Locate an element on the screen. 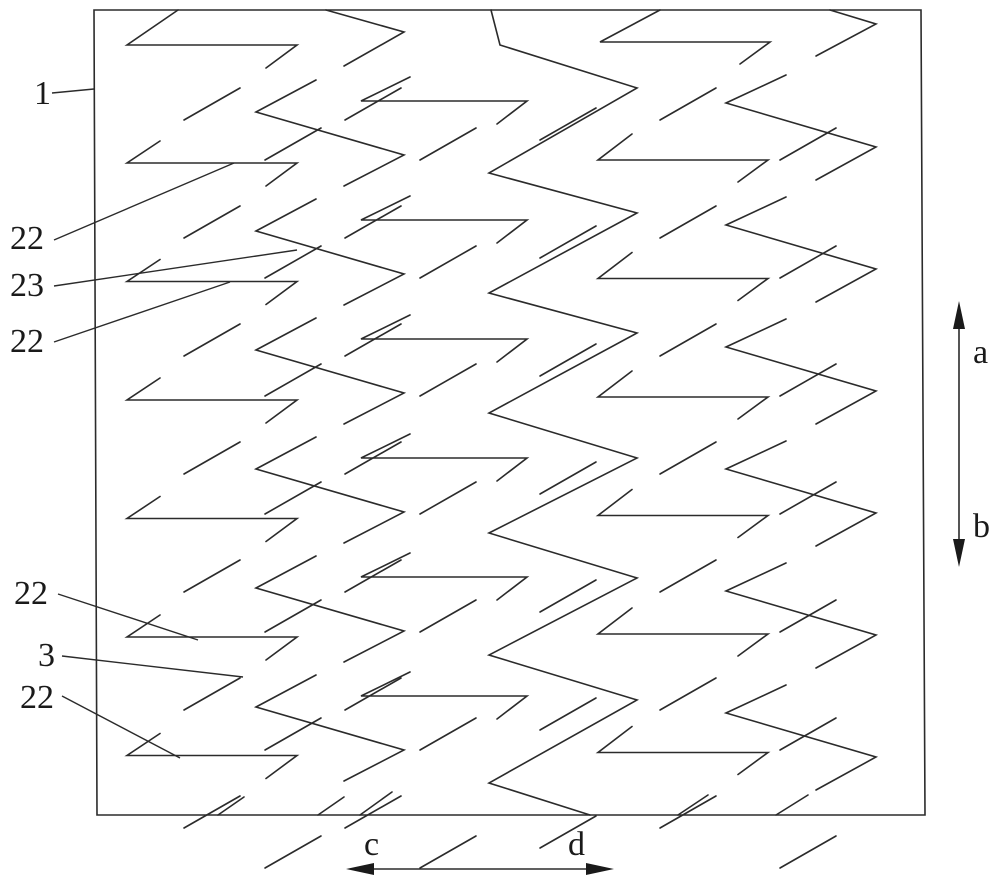  leader-plate is located at coordinates (73, 91).